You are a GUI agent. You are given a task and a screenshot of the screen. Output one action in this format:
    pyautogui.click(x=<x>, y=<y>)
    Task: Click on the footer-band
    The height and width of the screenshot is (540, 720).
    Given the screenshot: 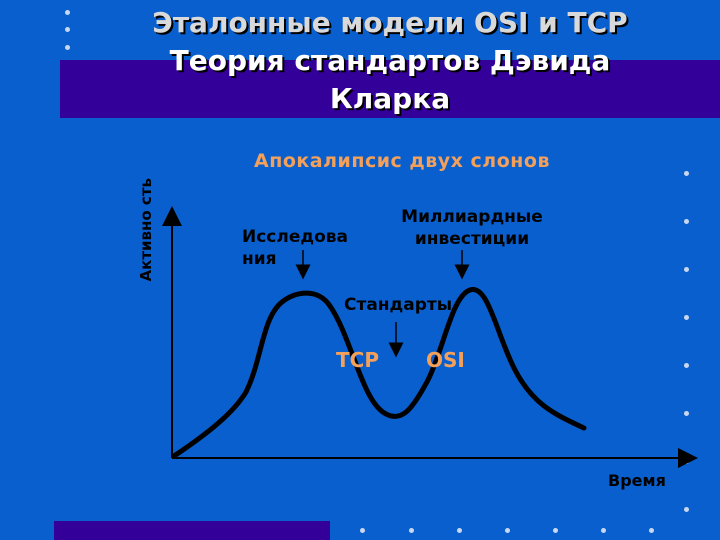 What is the action you would take?
    pyautogui.click(x=192, y=530)
    